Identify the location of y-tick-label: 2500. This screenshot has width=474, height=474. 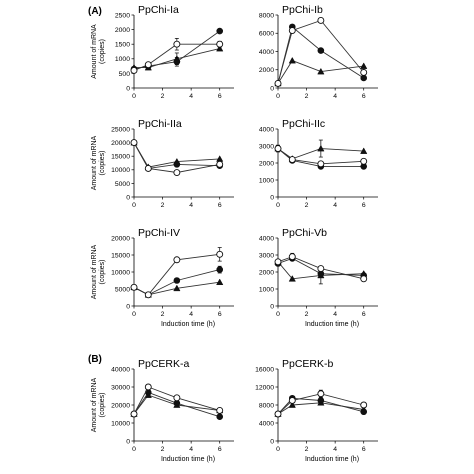
(122, 15).